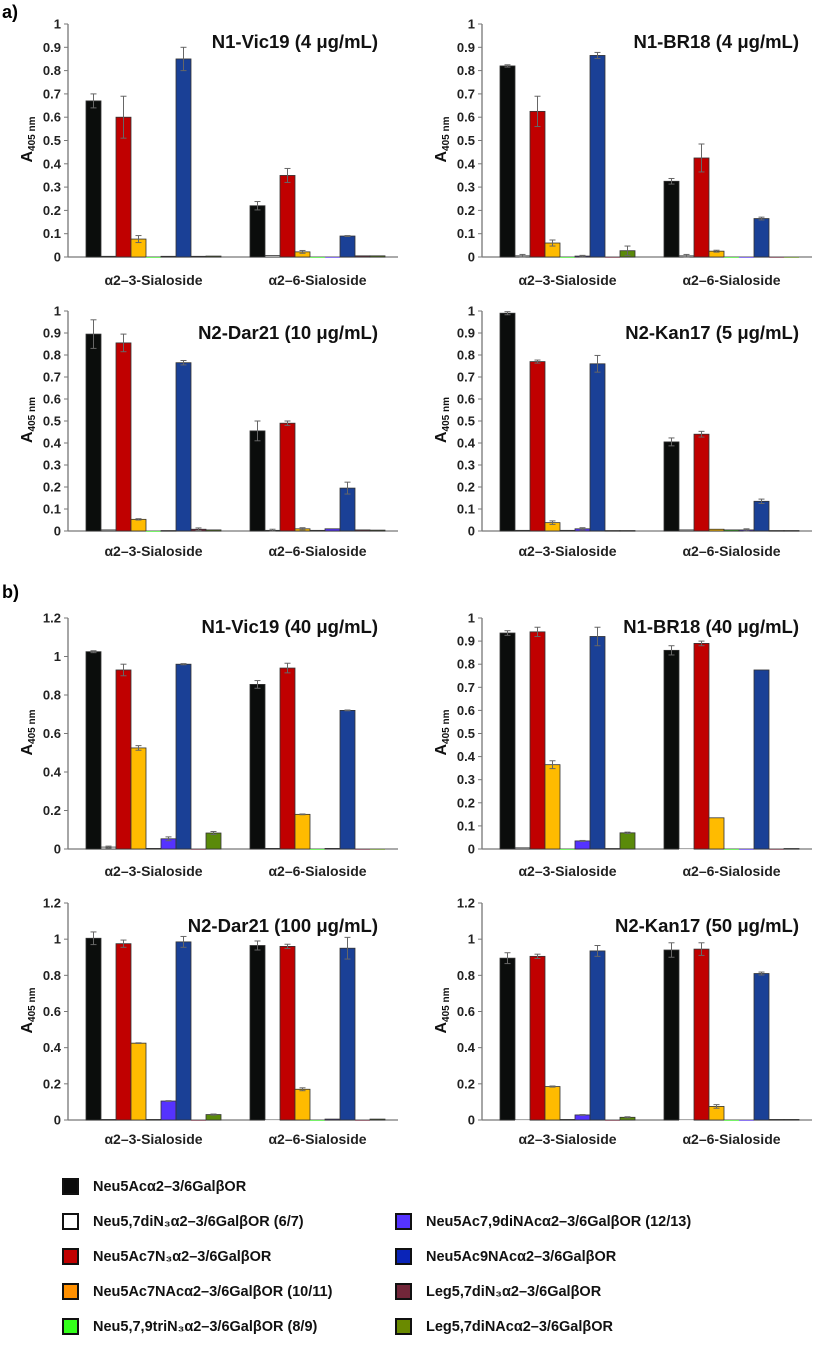 The width and height of the screenshot is (828, 1352). I want to click on y-tick-label: 0.4, so click(466, 443).